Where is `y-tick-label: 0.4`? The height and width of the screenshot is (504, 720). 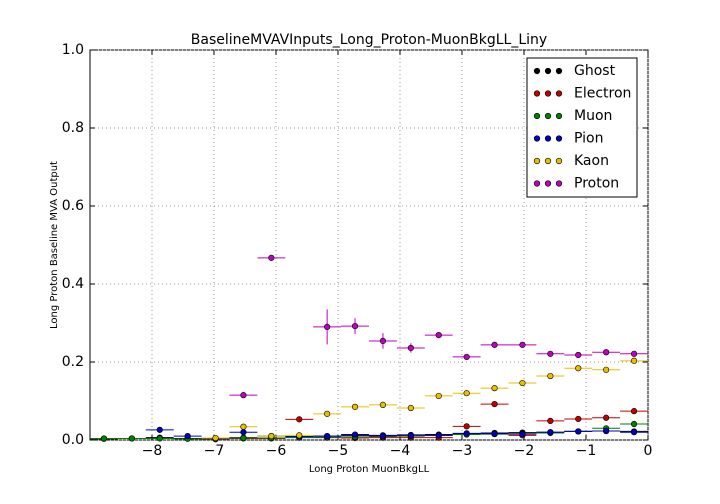
y-tick-label: 0.4 is located at coordinates (73, 284).